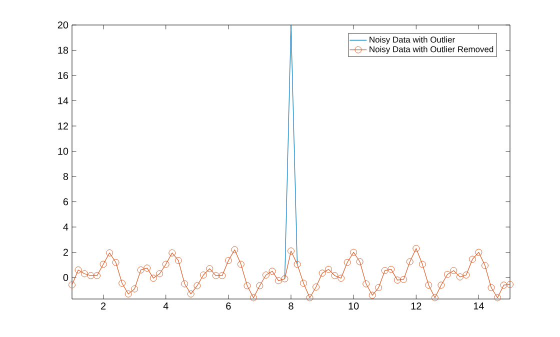  I want to click on y-tick-label: 10, so click(63, 151).